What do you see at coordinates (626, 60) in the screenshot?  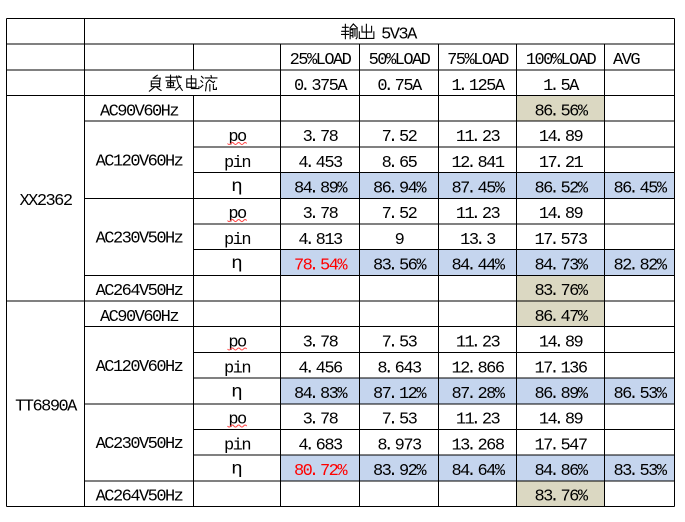 I see `svg-text: AVG` at bounding box center [626, 60].